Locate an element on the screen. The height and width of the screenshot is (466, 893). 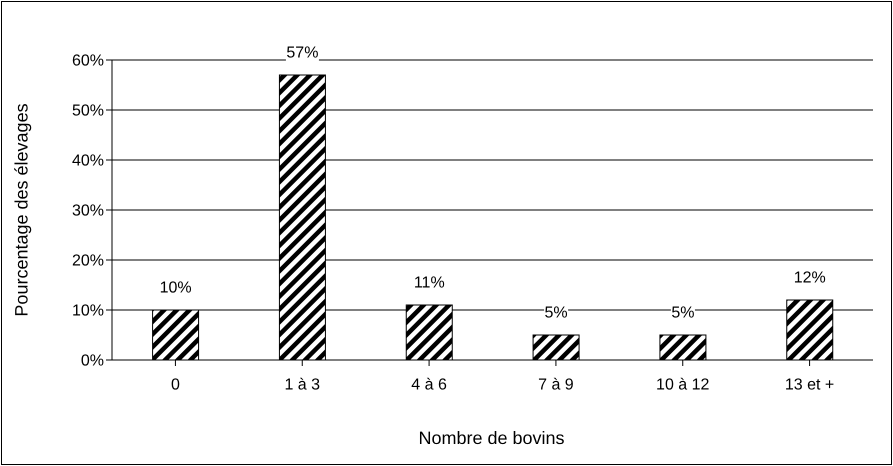
y-axis-title: Pourcentage des élevages is located at coordinates (22, 210).